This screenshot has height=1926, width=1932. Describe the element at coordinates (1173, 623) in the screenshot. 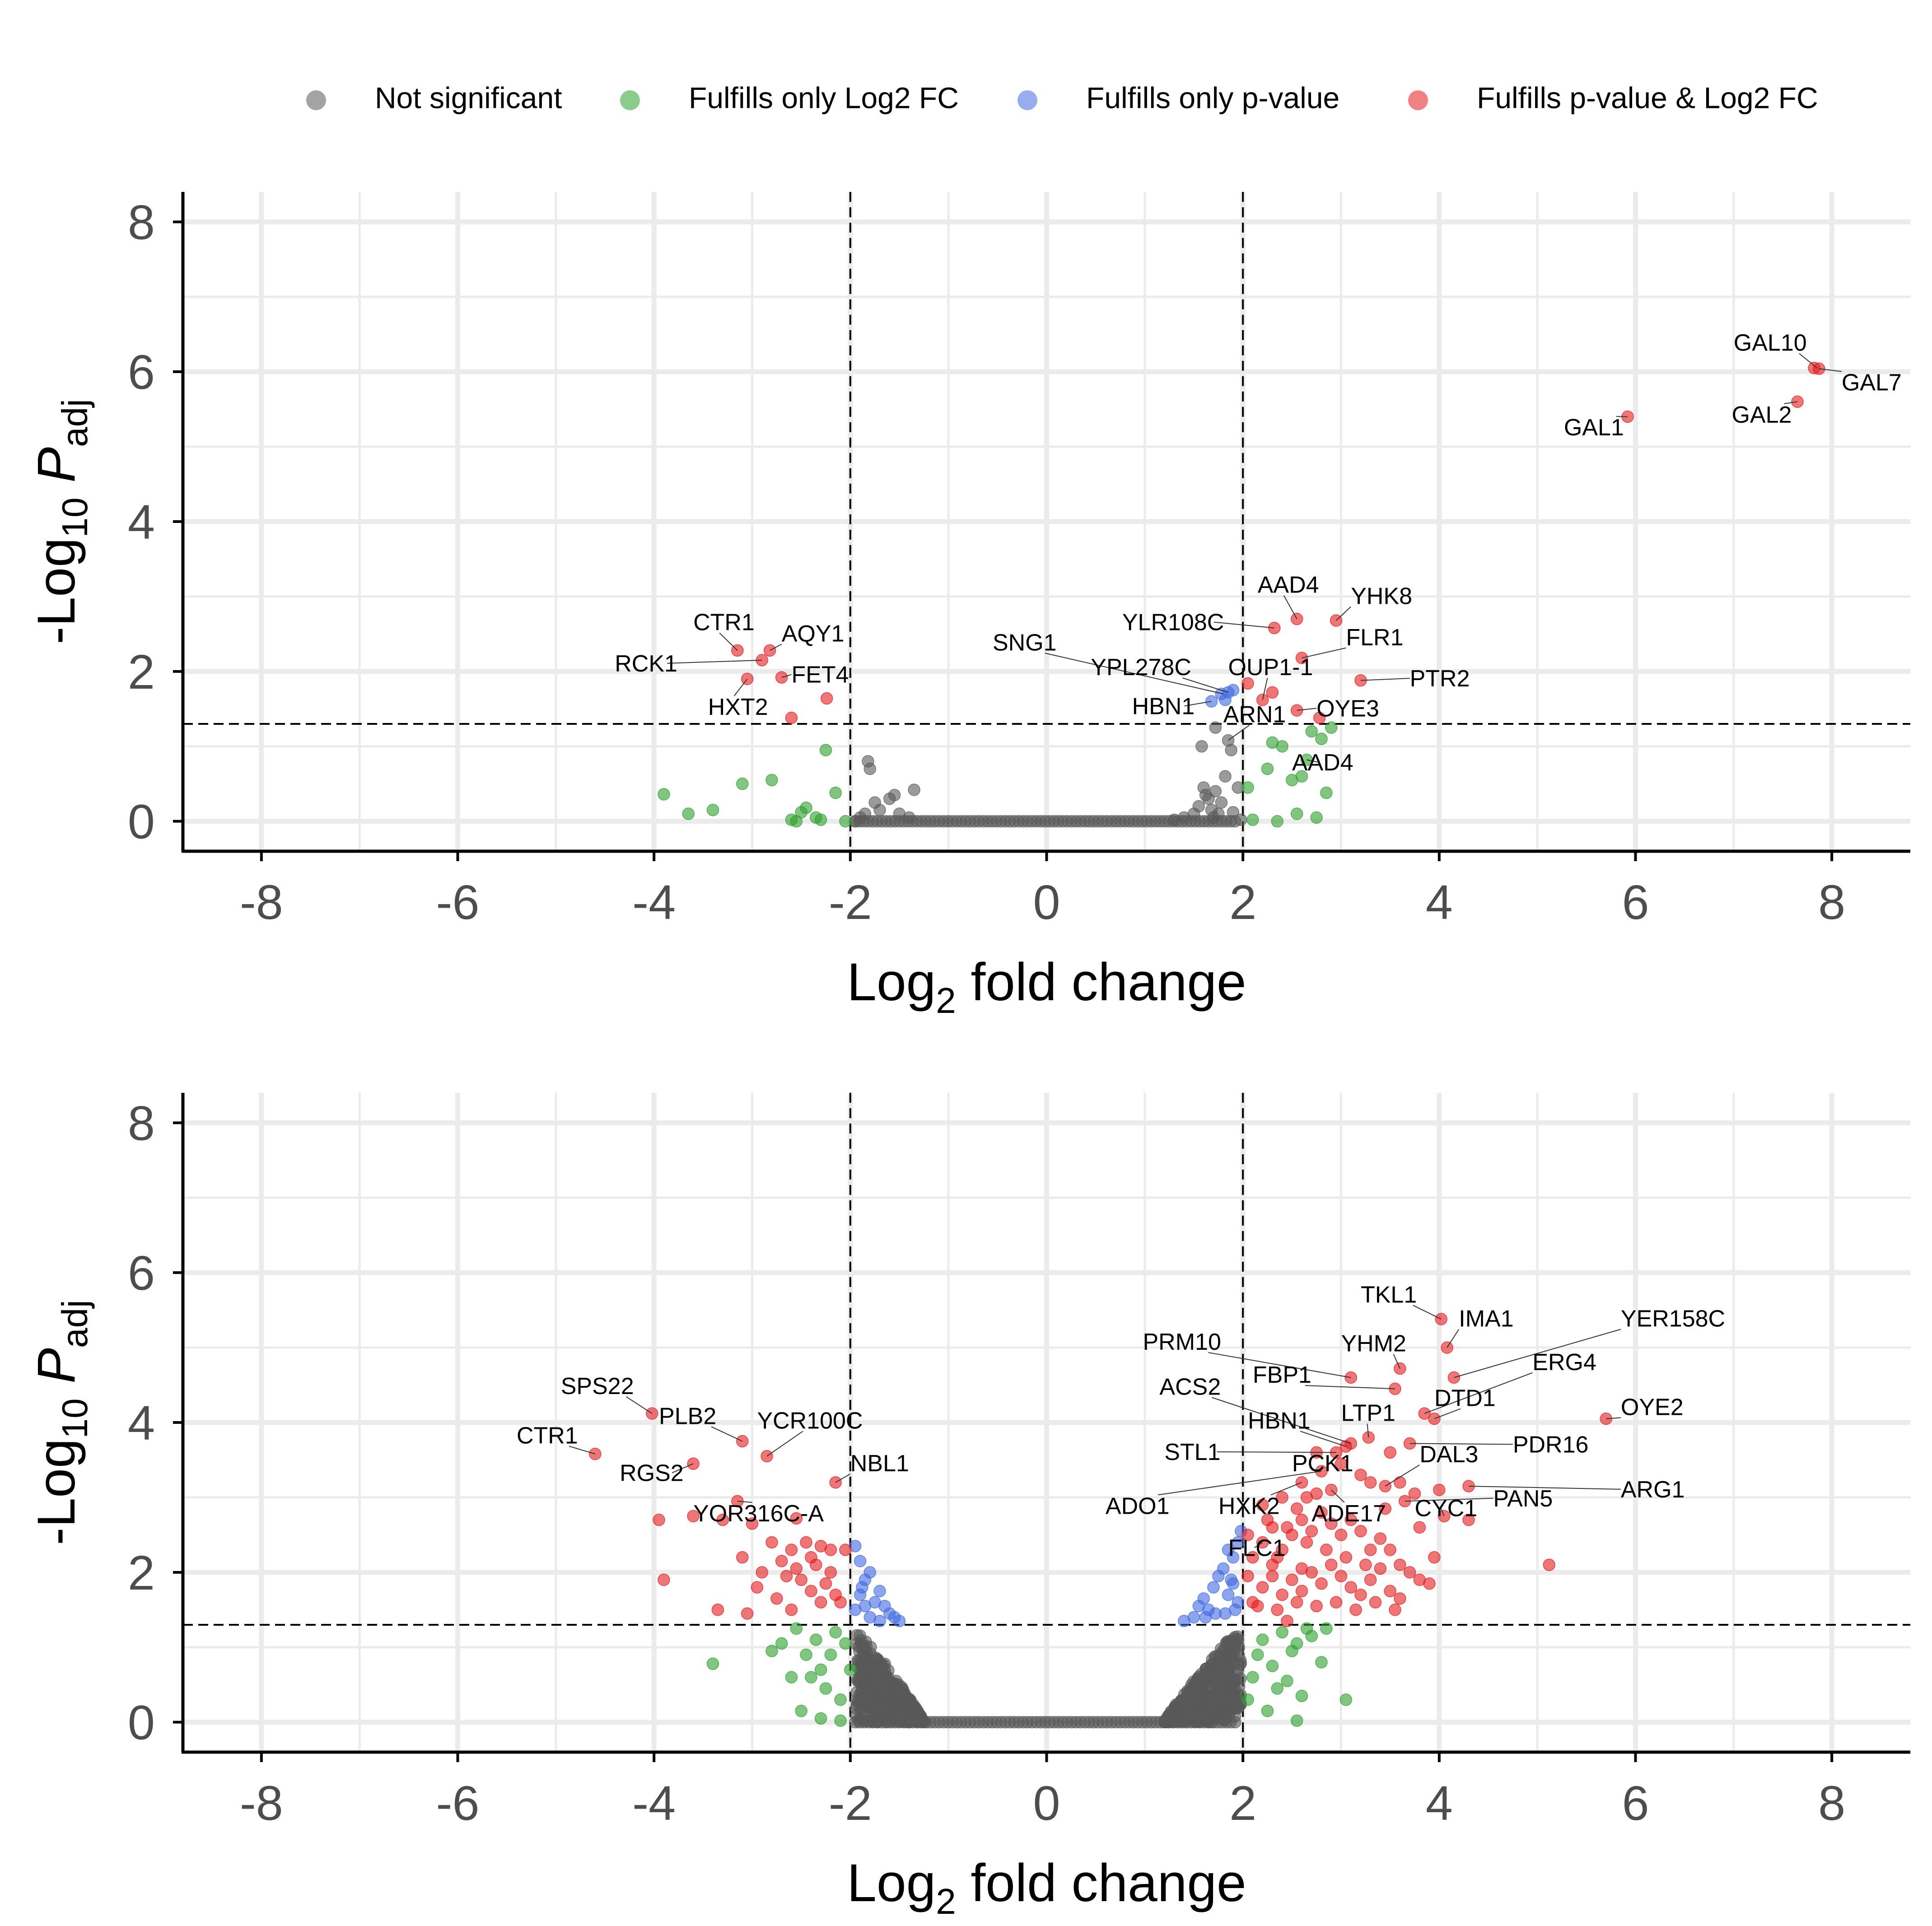

I see `gene-label: YLR108C` at that location.